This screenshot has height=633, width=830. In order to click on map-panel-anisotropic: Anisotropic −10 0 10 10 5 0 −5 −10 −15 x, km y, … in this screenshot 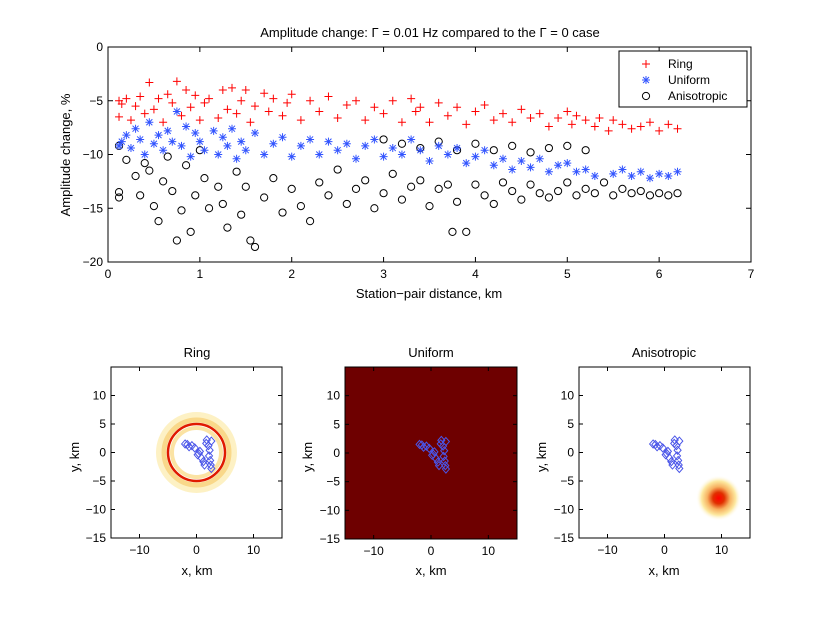, I will do `click(642, 461)`.